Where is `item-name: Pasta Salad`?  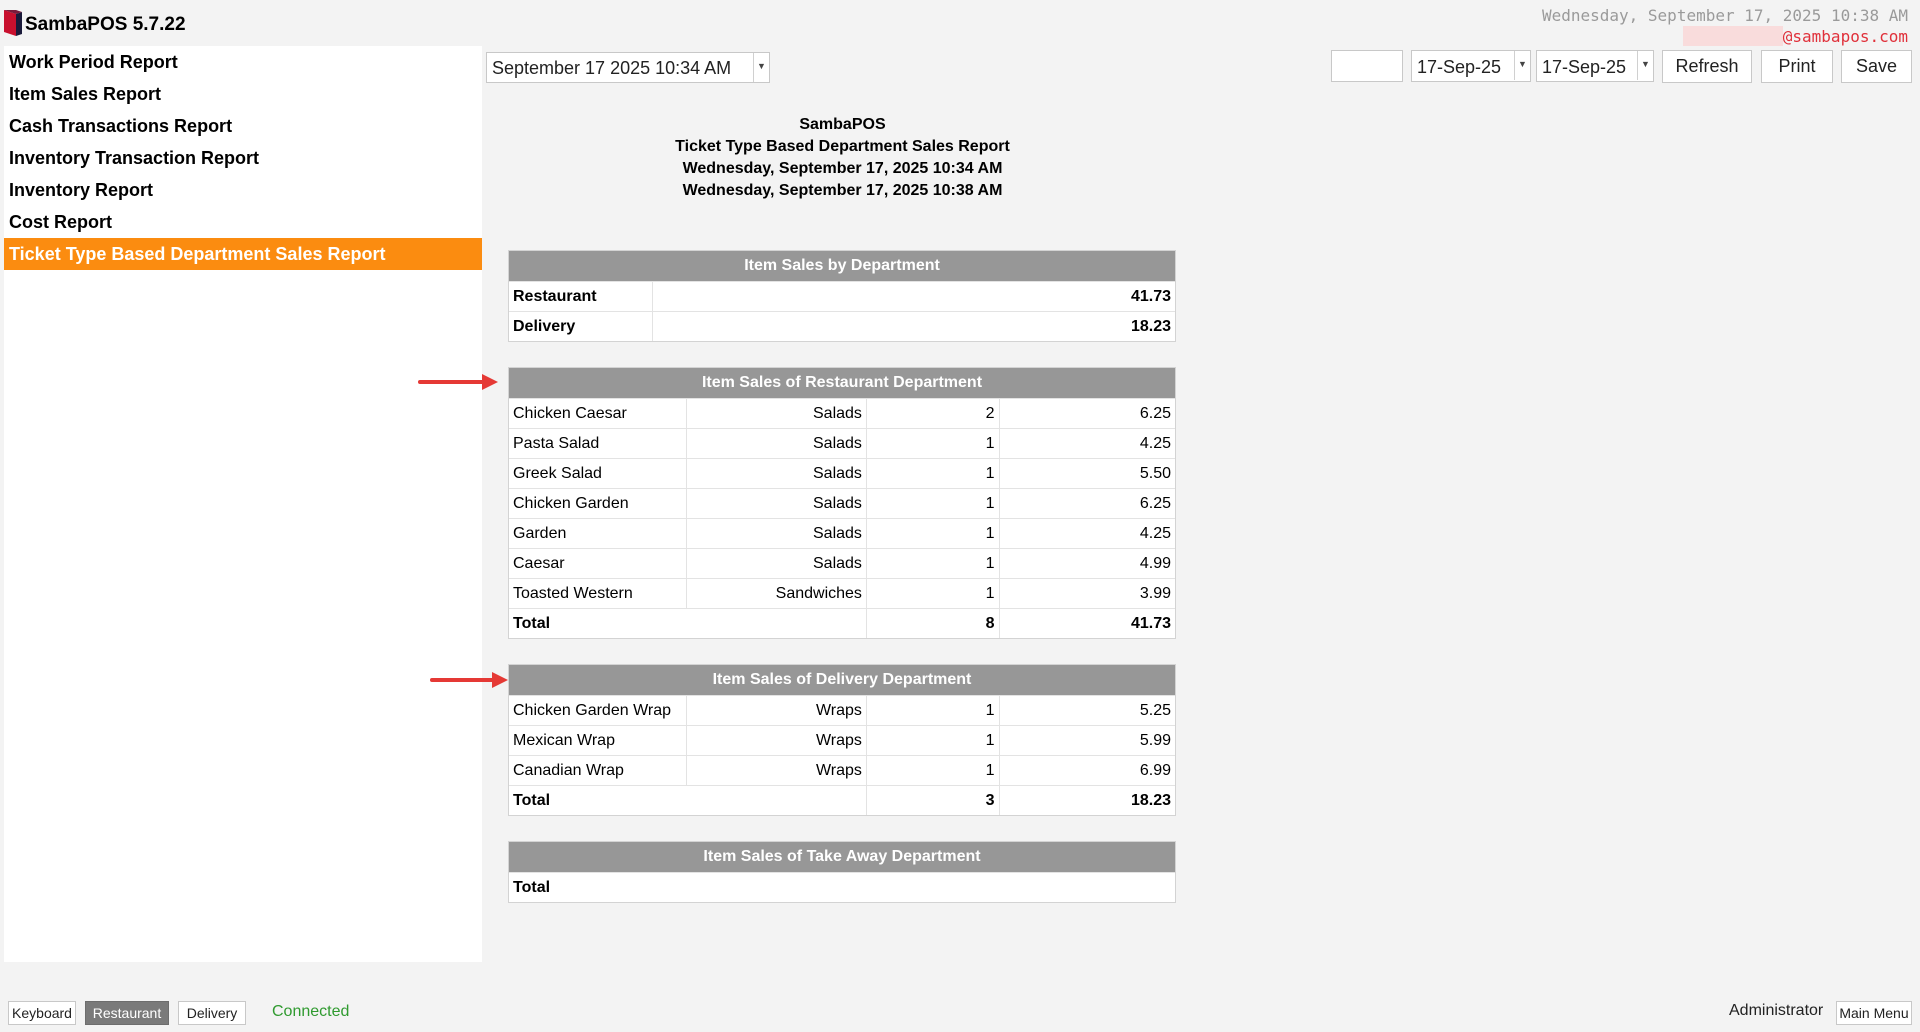 item-name: Pasta Salad is located at coordinates (556, 443).